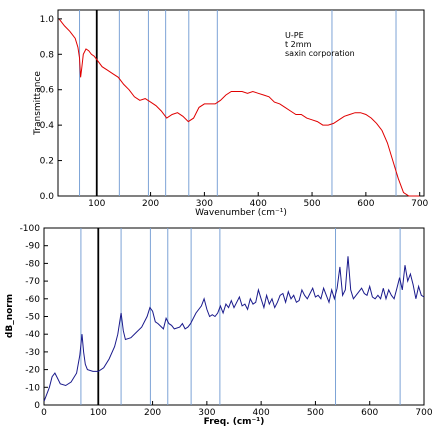 Image resolution: width=435 pixels, height=429 pixels. What do you see at coordinates (311, 204) in the screenshot?
I see `top-x-tick-label: 500` at bounding box center [311, 204].